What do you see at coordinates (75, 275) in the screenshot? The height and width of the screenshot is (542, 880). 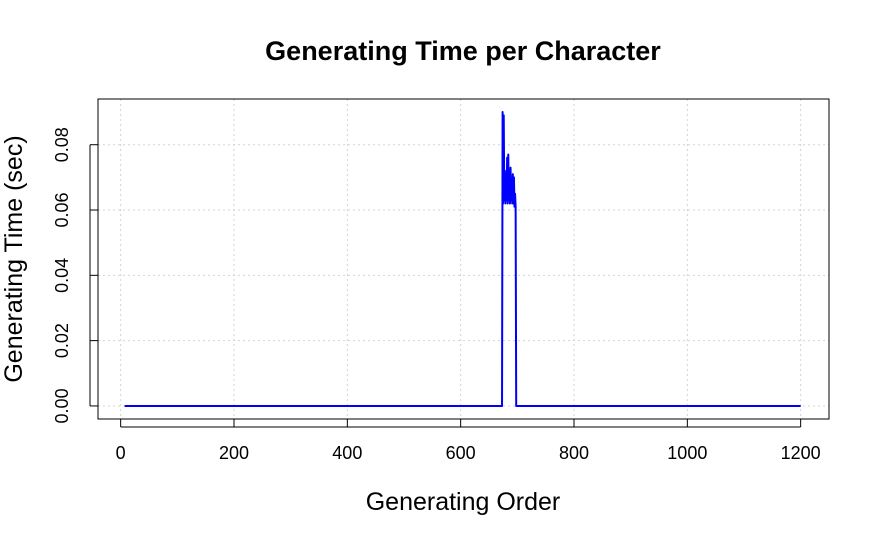 I see `y-axis: 0.00 0.02 0.04 0.06 0.08` at bounding box center [75, 275].